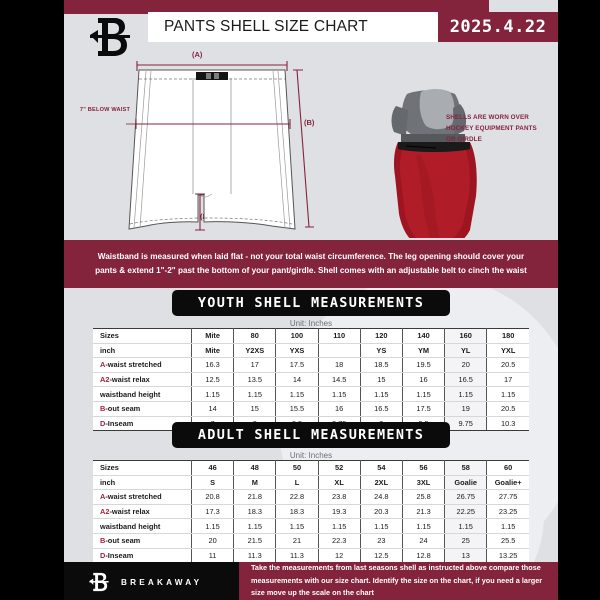 The image size is (600, 600). Describe the element at coordinates (466, 482) in the screenshot. I see `table-cell: Goalie` at that location.